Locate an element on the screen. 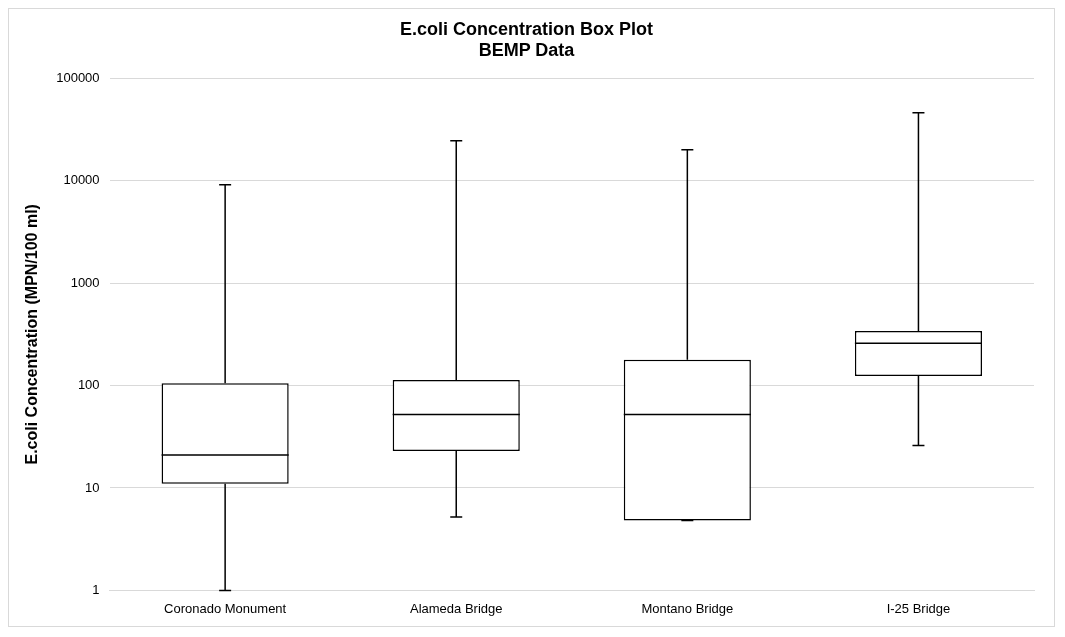  y-tick-label: 100000 is located at coordinates (78, 77).